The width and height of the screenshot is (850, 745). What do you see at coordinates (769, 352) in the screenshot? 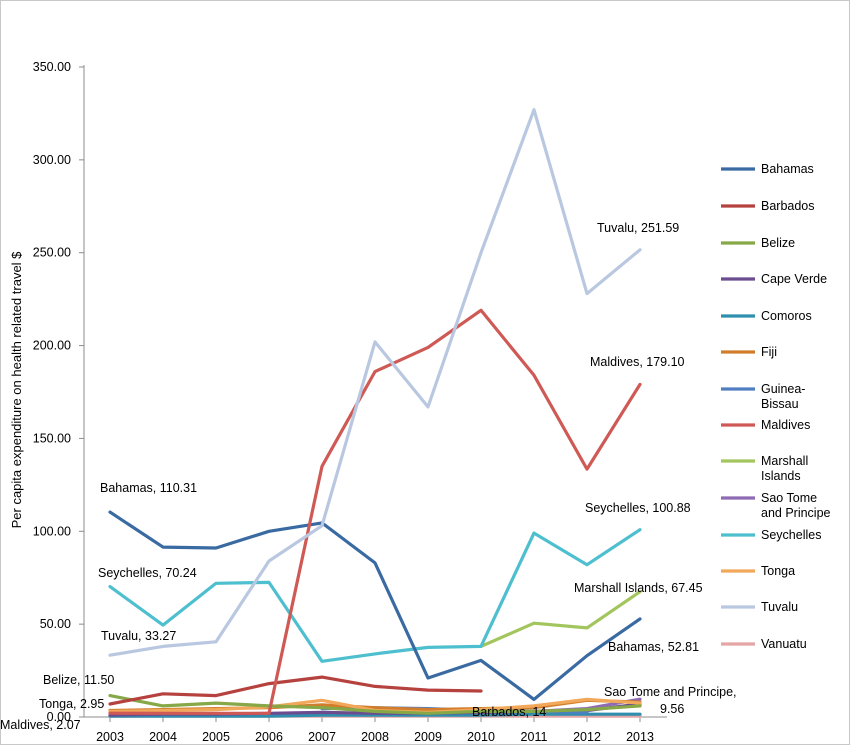
I see `legend-label: Fiji` at bounding box center [769, 352].